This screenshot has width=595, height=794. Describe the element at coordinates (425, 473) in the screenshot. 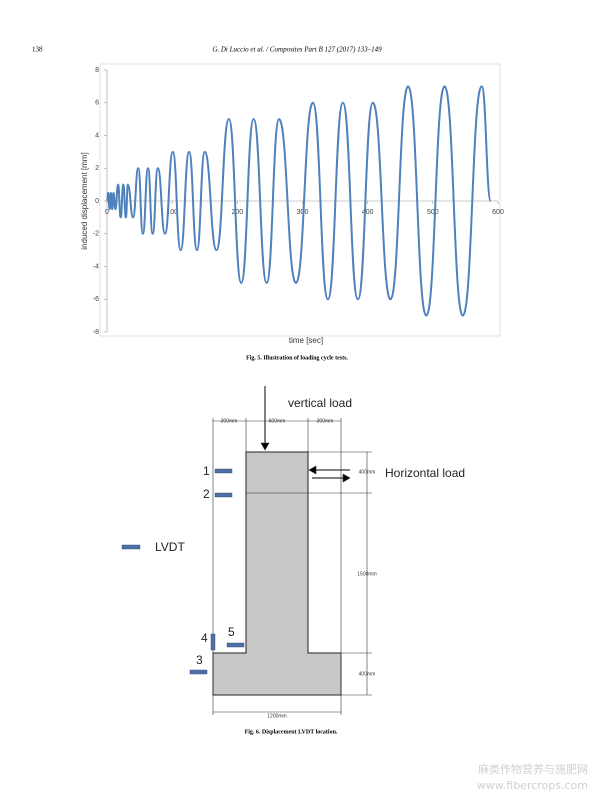

I see `horizontal-load-label: Horizontal load` at that location.